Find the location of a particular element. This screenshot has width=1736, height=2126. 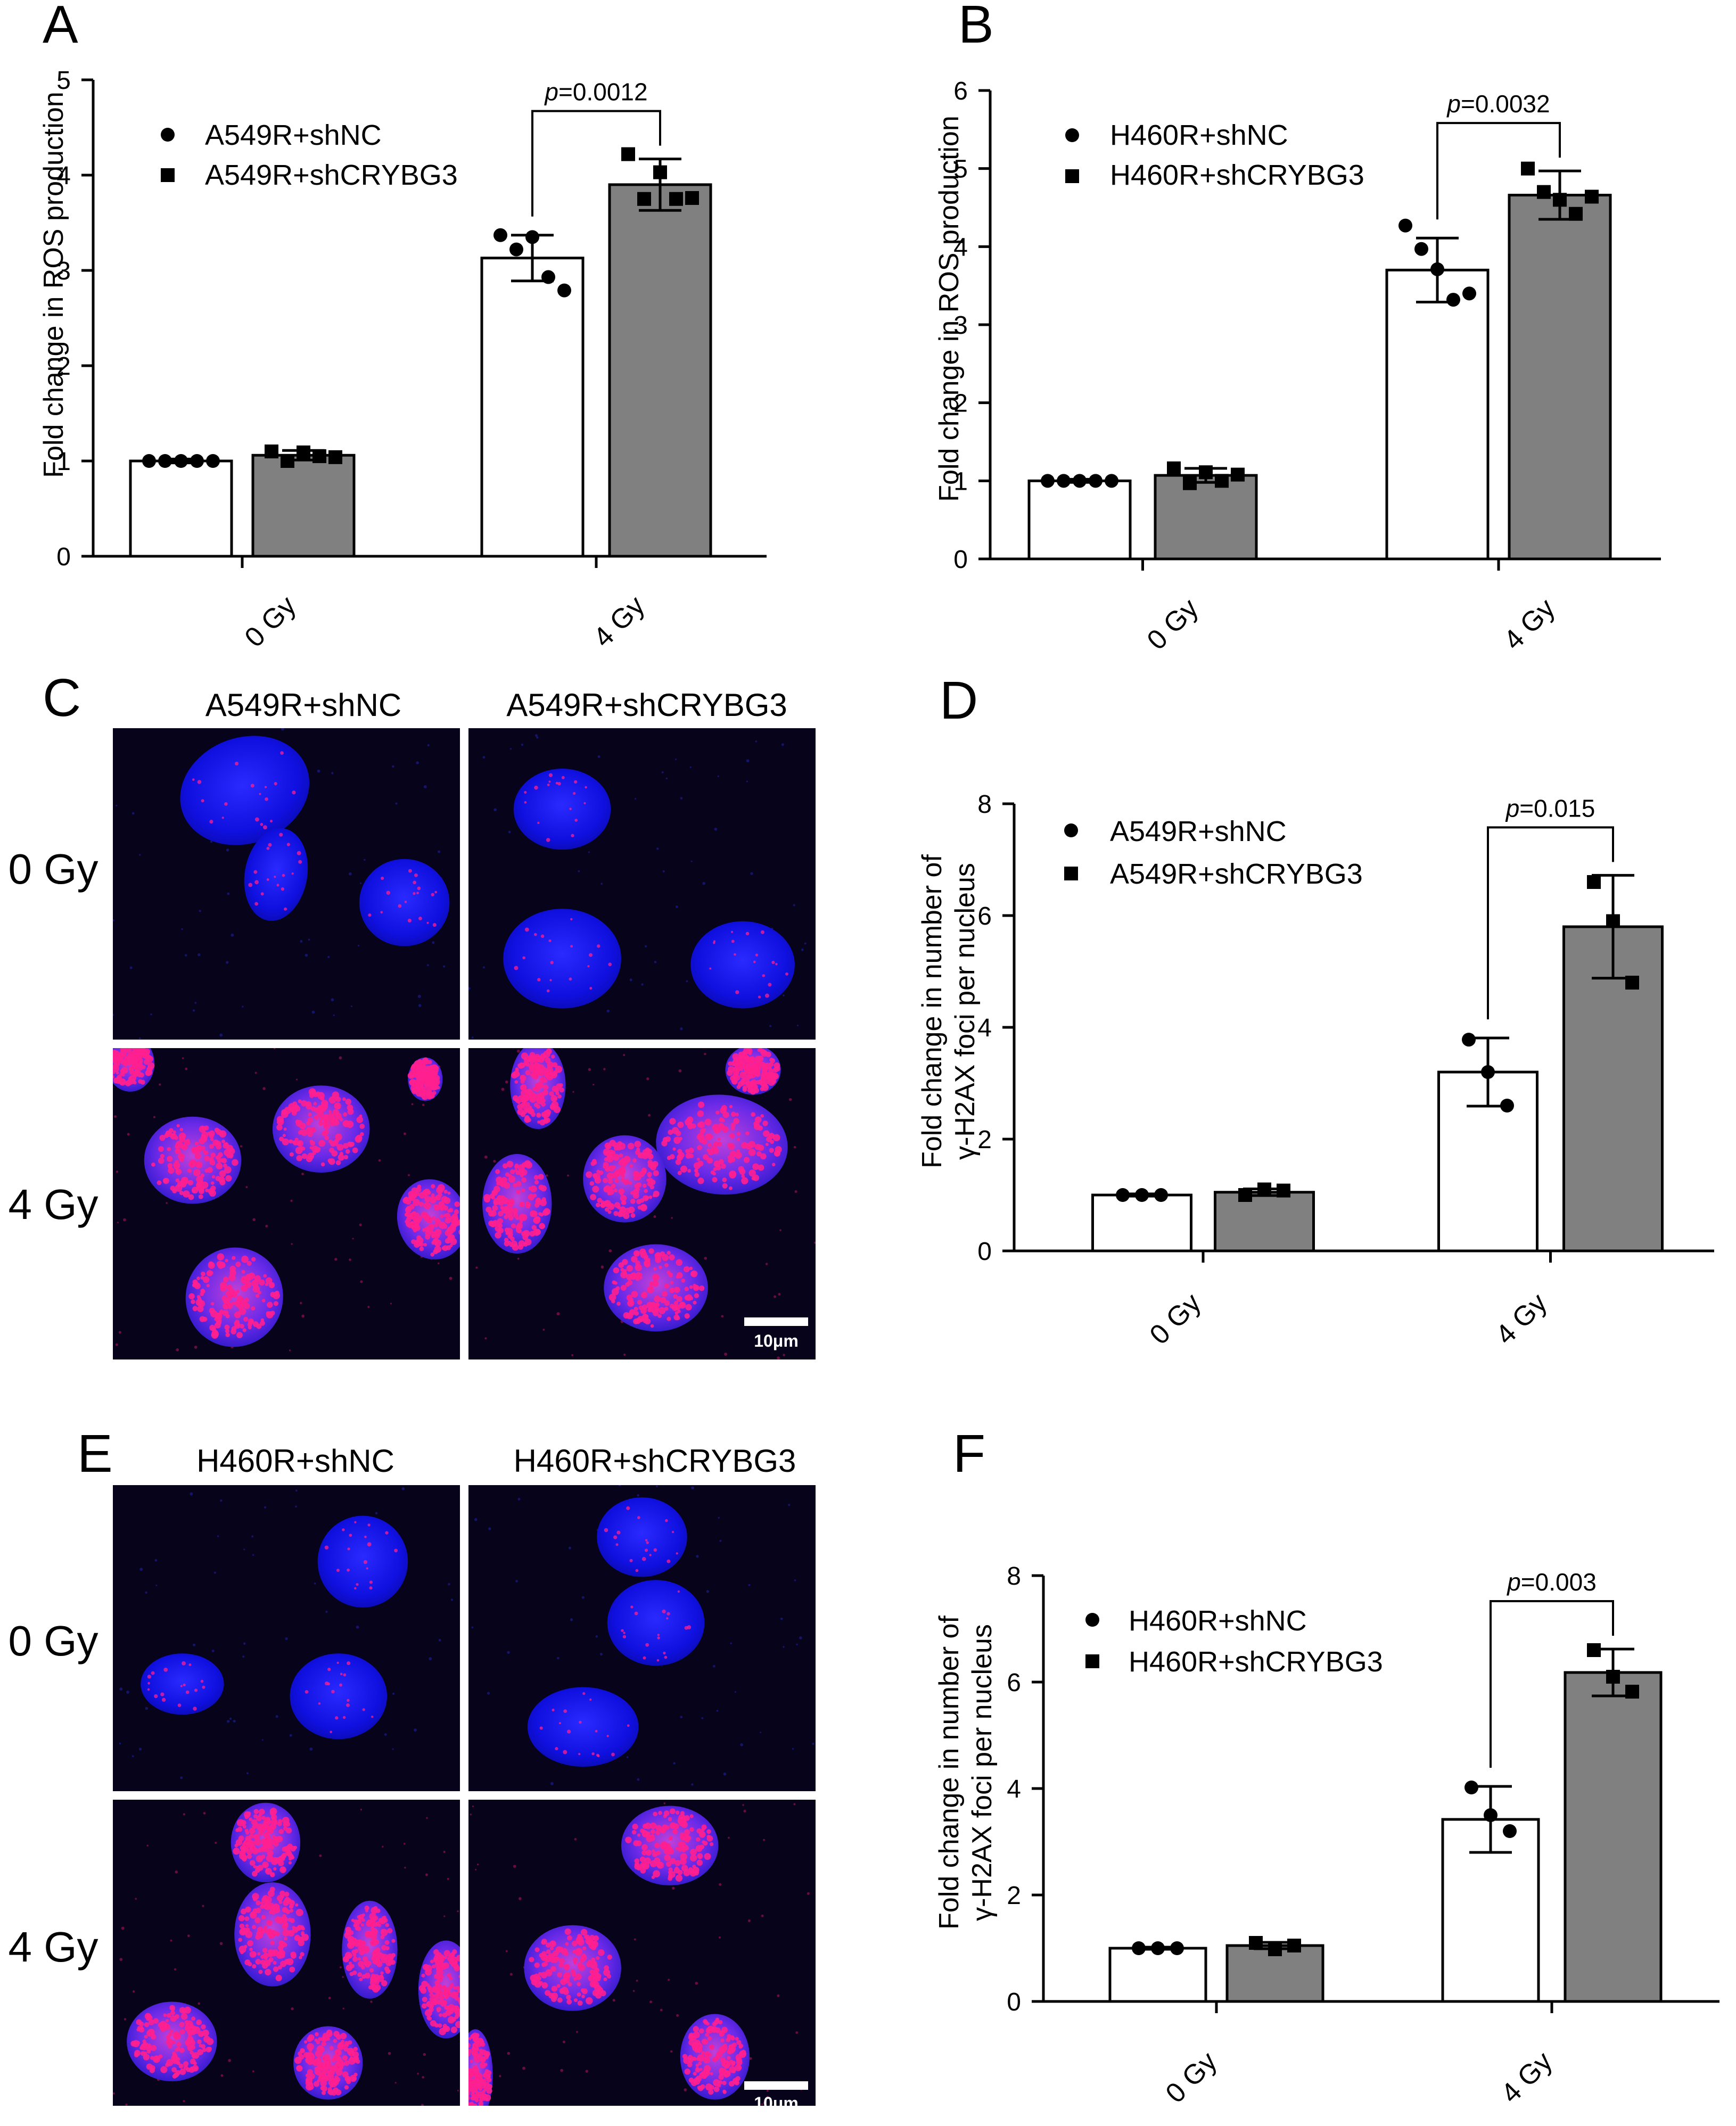

legend: H460R+shNC H460R+shCRYBG3 is located at coordinates (1234, 1641).